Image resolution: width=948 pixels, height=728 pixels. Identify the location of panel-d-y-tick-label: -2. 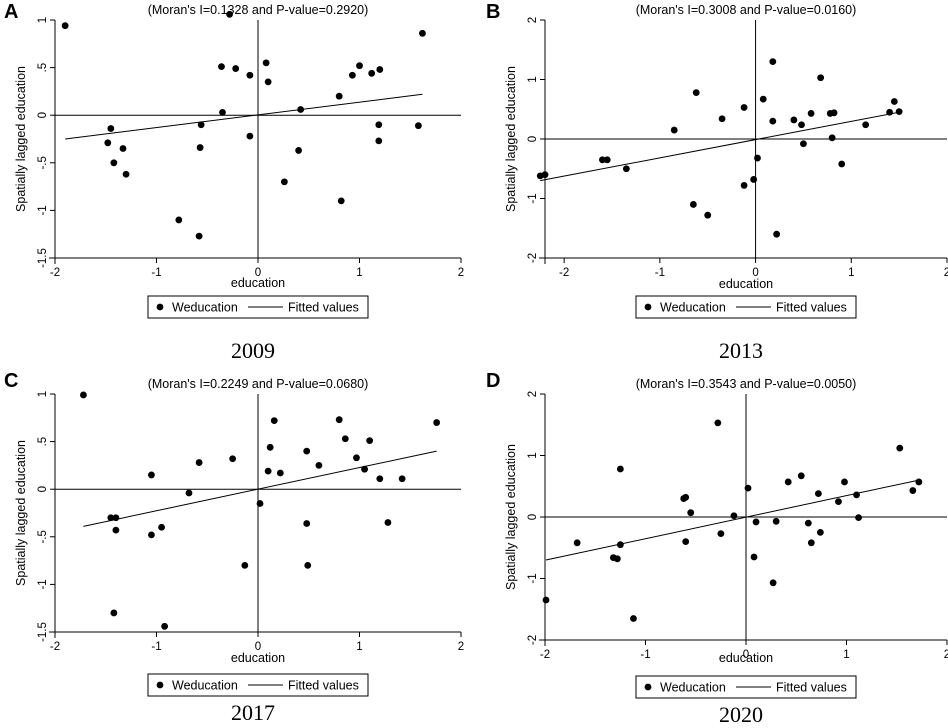
(533, 640).